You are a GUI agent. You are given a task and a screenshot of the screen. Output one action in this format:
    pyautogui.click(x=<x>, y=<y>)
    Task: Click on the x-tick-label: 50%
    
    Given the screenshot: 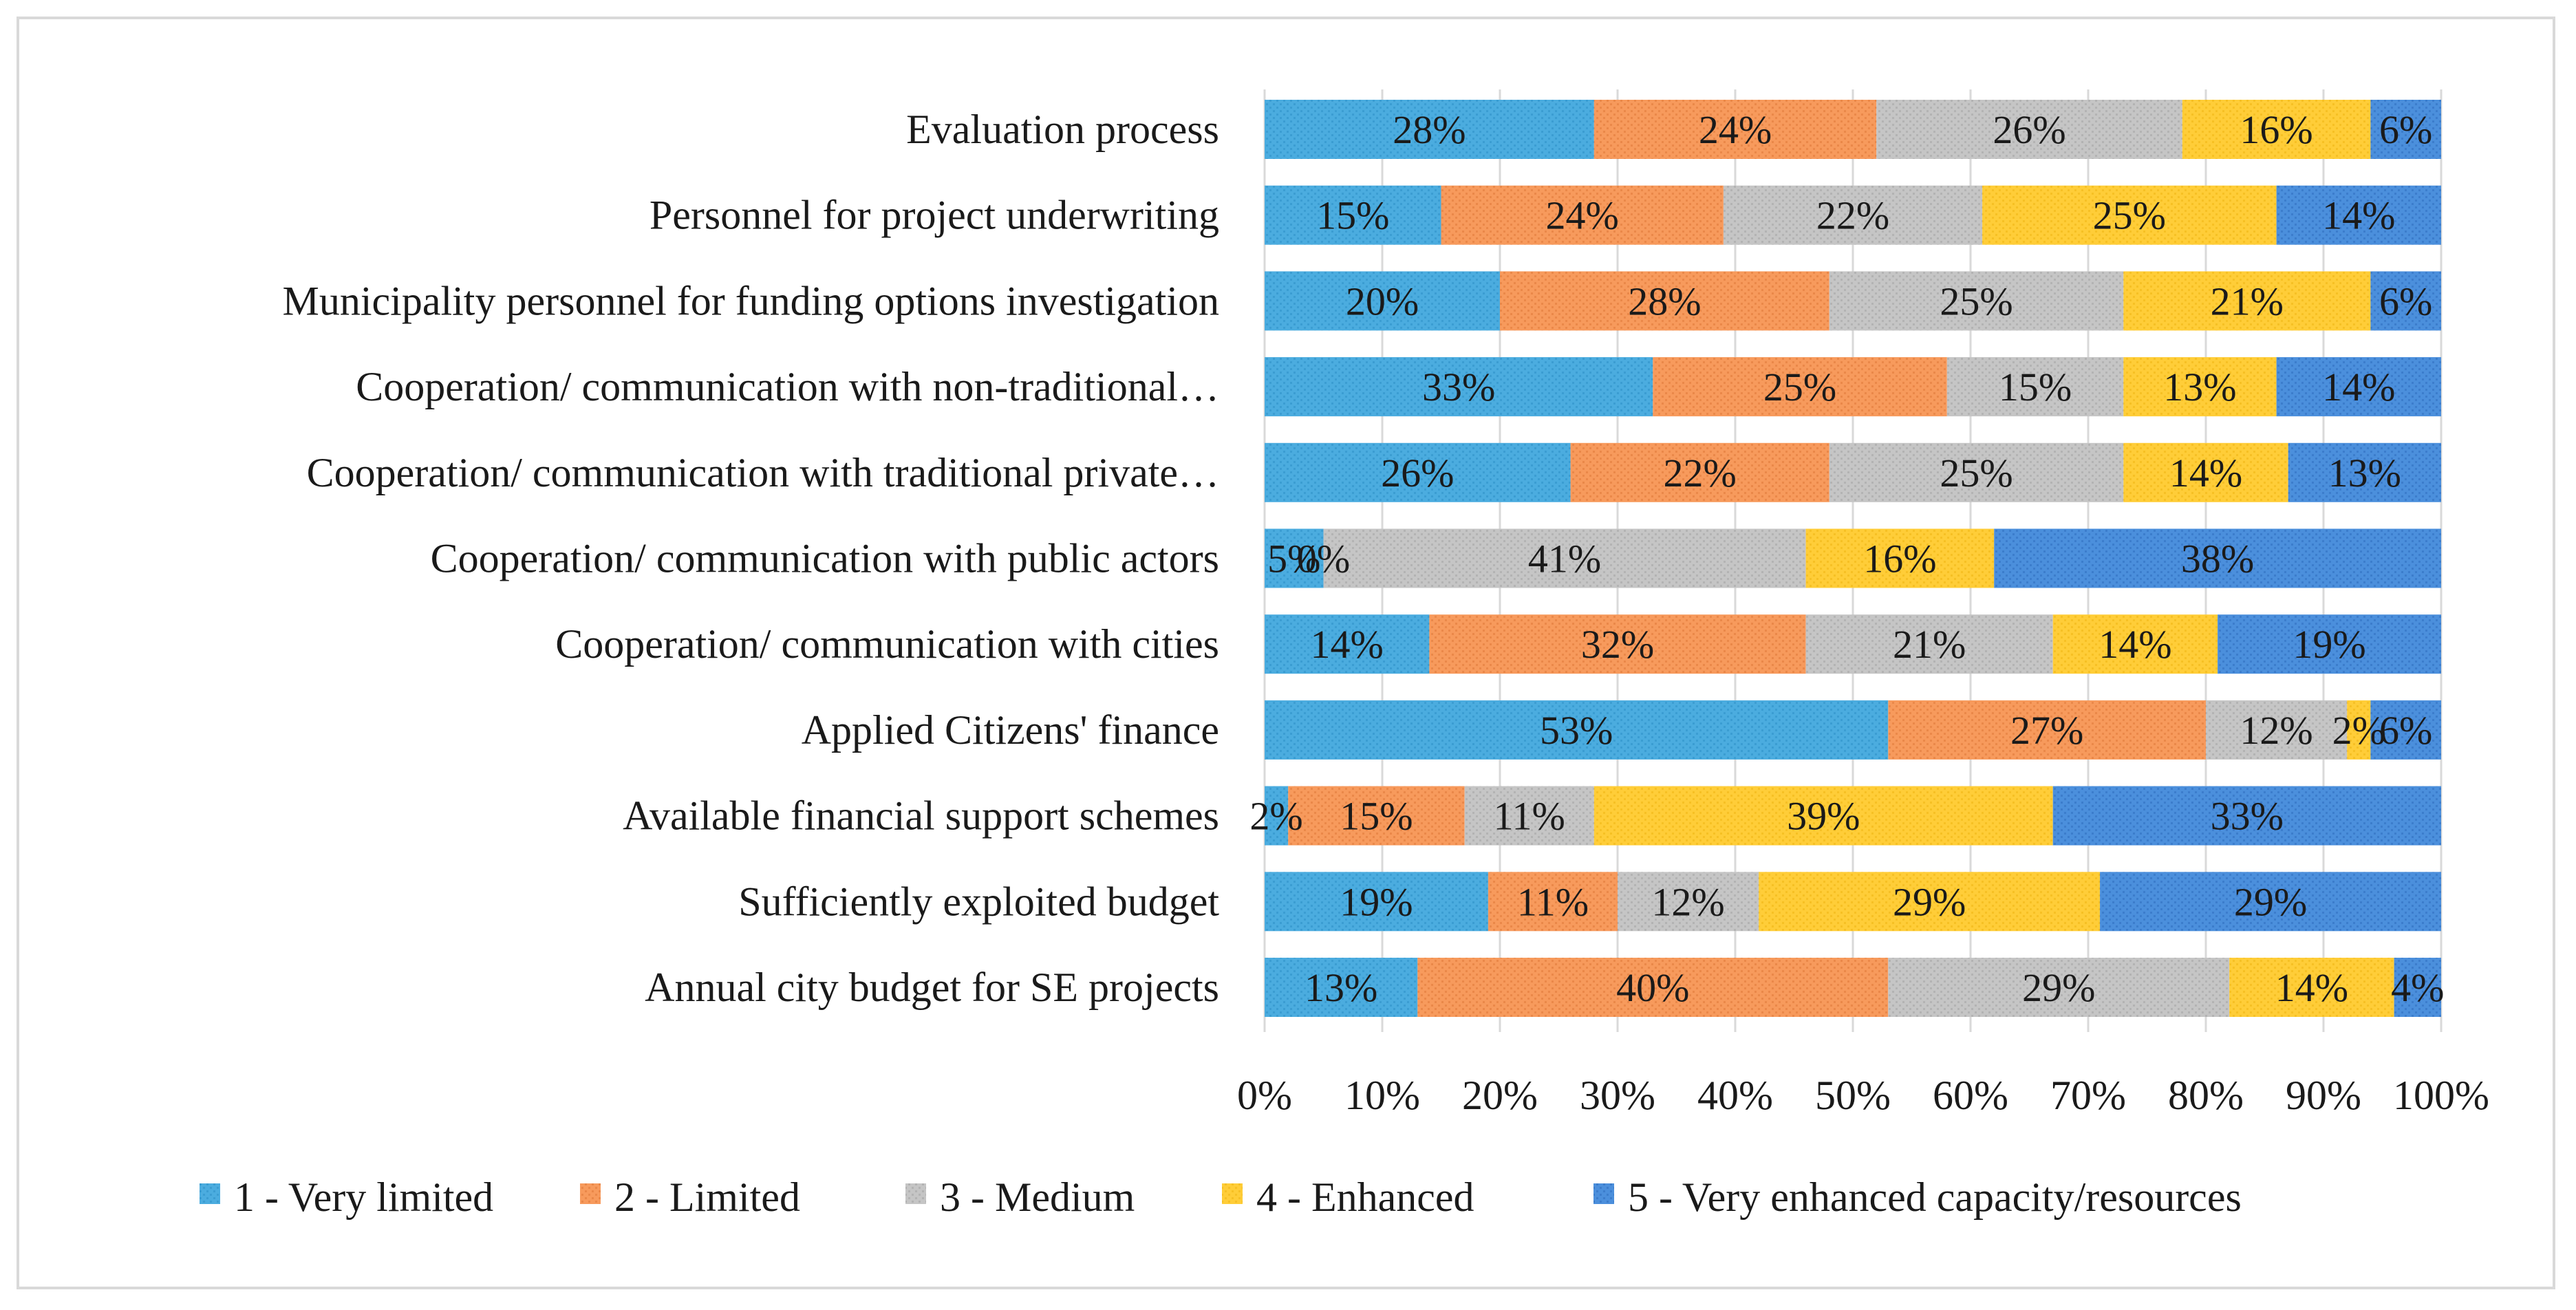 What is the action you would take?
    pyautogui.click(x=1853, y=1095)
    